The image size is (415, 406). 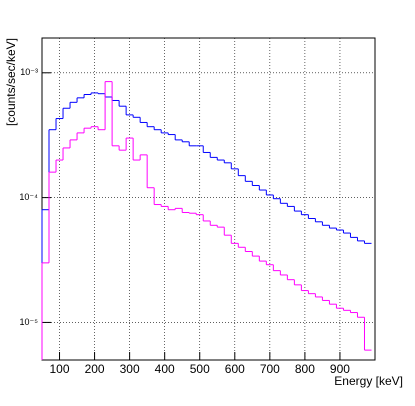 What do you see at coordinates (11, 82) in the screenshot?
I see `y-axis-label: [counts/sec/keV]` at bounding box center [11, 82].